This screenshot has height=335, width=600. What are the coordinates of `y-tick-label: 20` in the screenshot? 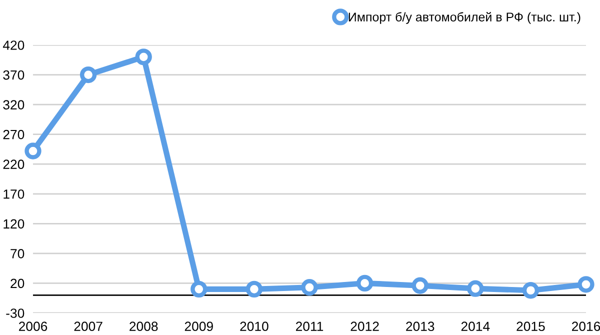 It's located at (17, 283).